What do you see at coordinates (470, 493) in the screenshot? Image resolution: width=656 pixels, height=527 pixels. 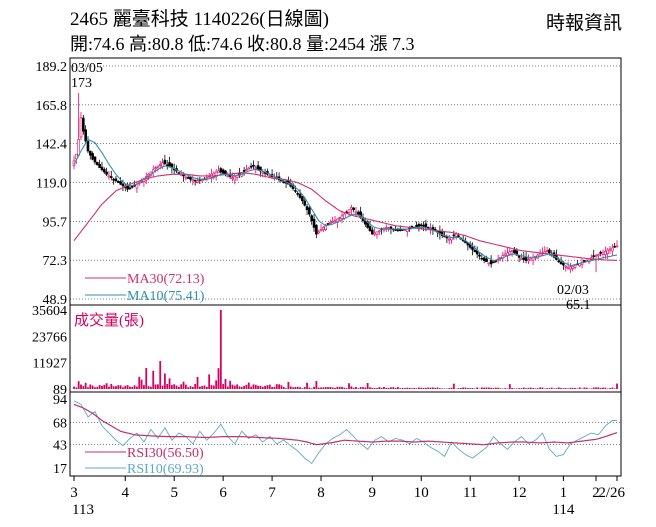 I see `x-tick-label: 11` at bounding box center [470, 493].